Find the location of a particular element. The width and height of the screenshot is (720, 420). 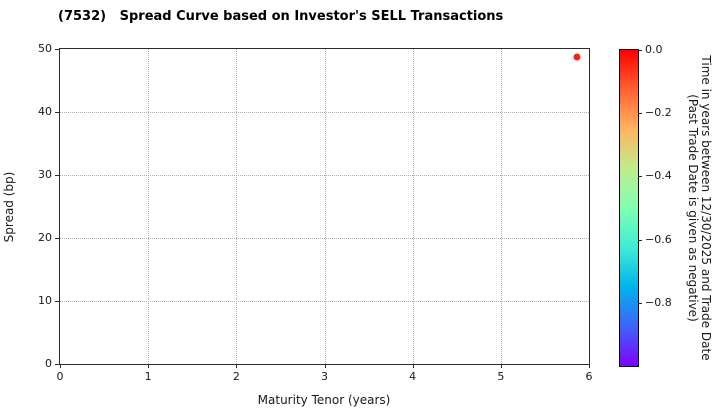

x-tick-label: 6 is located at coordinates (589, 376).